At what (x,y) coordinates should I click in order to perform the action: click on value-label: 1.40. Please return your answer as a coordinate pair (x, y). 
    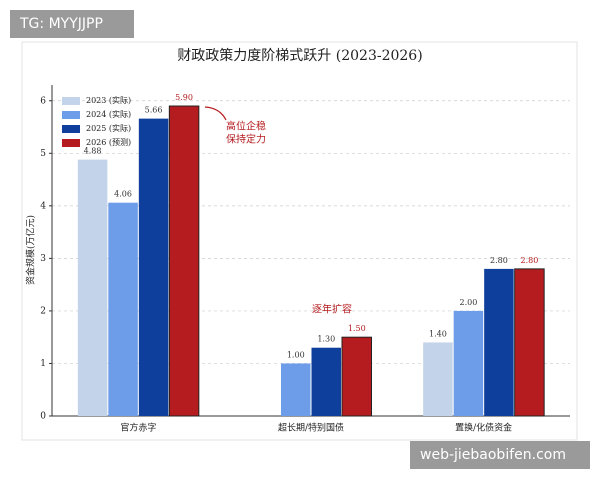
    Looking at the image, I should click on (438, 333).